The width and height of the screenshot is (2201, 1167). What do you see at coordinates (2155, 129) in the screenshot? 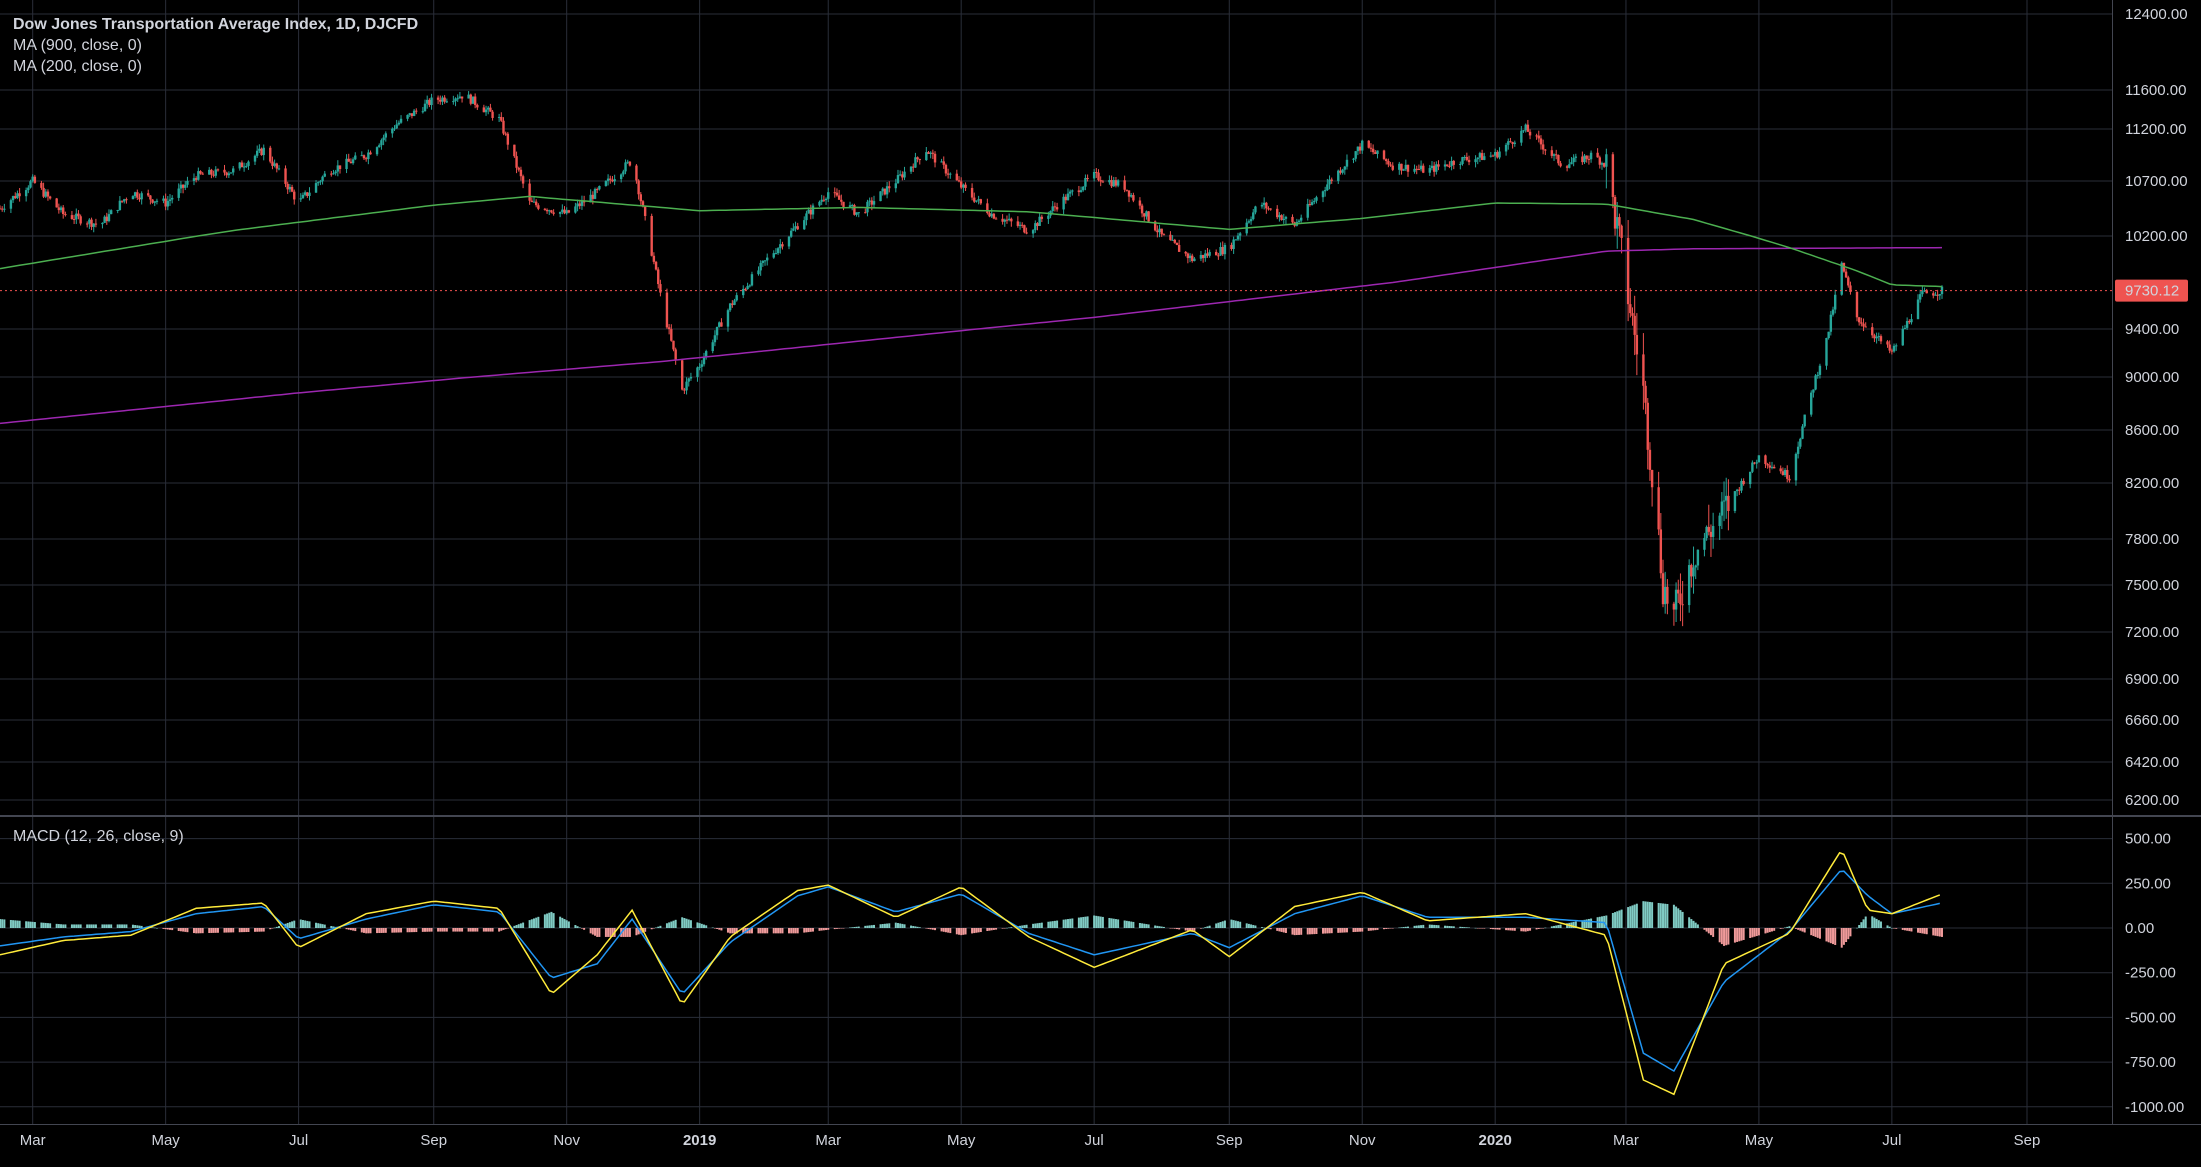
I see `price-tick-label: 11200.00` at bounding box center [2155, 129].